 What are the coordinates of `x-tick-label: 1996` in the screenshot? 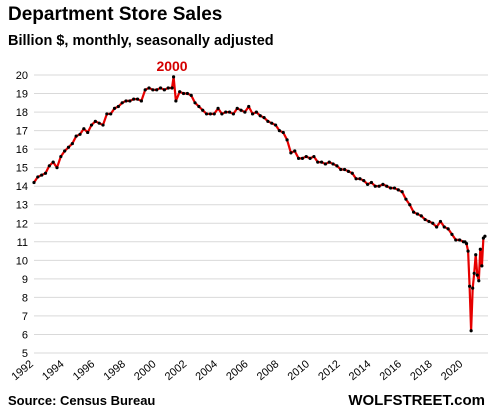 It's located at (84, 370).